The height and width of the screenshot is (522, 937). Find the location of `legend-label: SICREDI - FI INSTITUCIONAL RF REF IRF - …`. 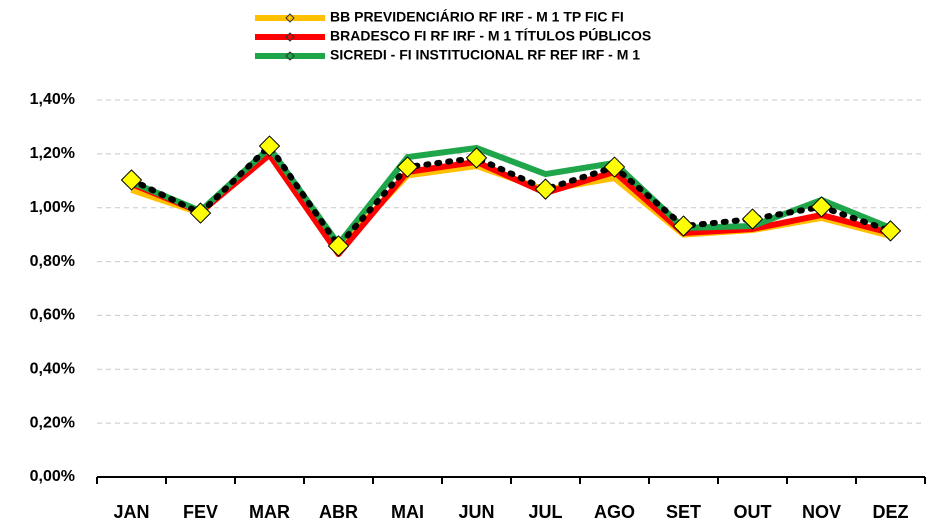

legend-label: SICREDI - FI INSTITUCIONAL RF REF IRF - … is located at coordinates (485, 55).